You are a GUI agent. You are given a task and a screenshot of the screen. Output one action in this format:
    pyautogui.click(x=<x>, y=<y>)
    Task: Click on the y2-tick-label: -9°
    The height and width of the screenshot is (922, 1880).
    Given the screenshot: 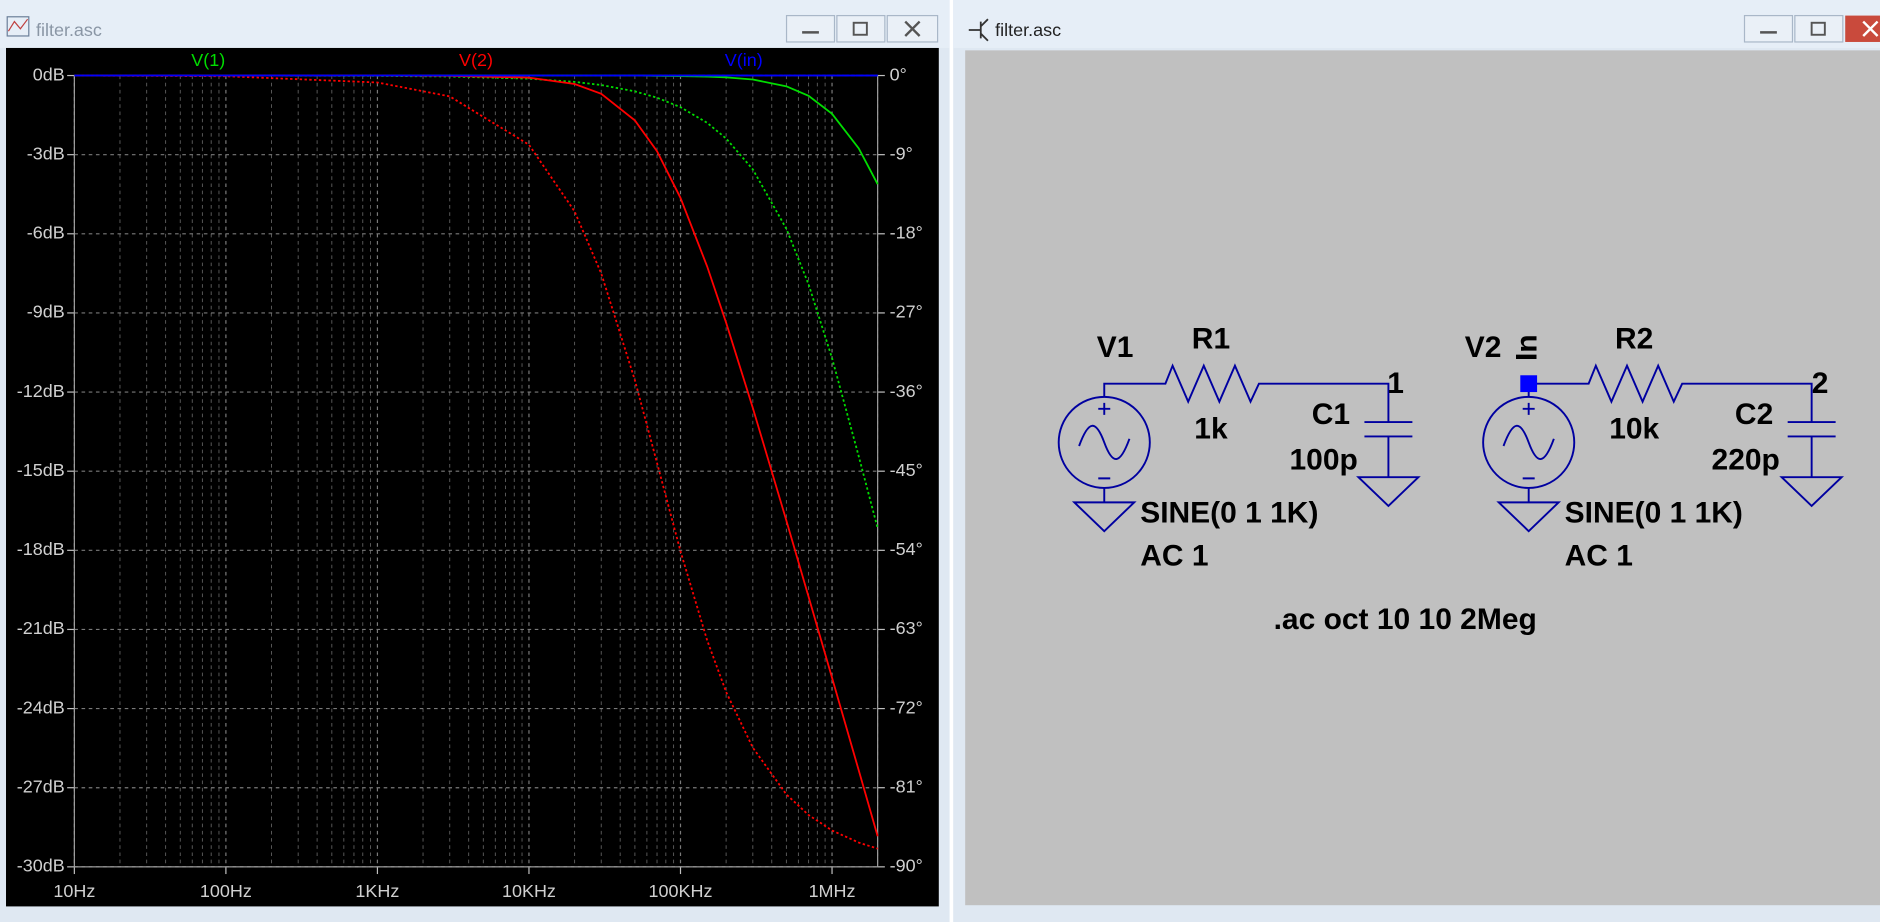 What is the action you would take?
    pyautogui.click(x=901, y=153)
    